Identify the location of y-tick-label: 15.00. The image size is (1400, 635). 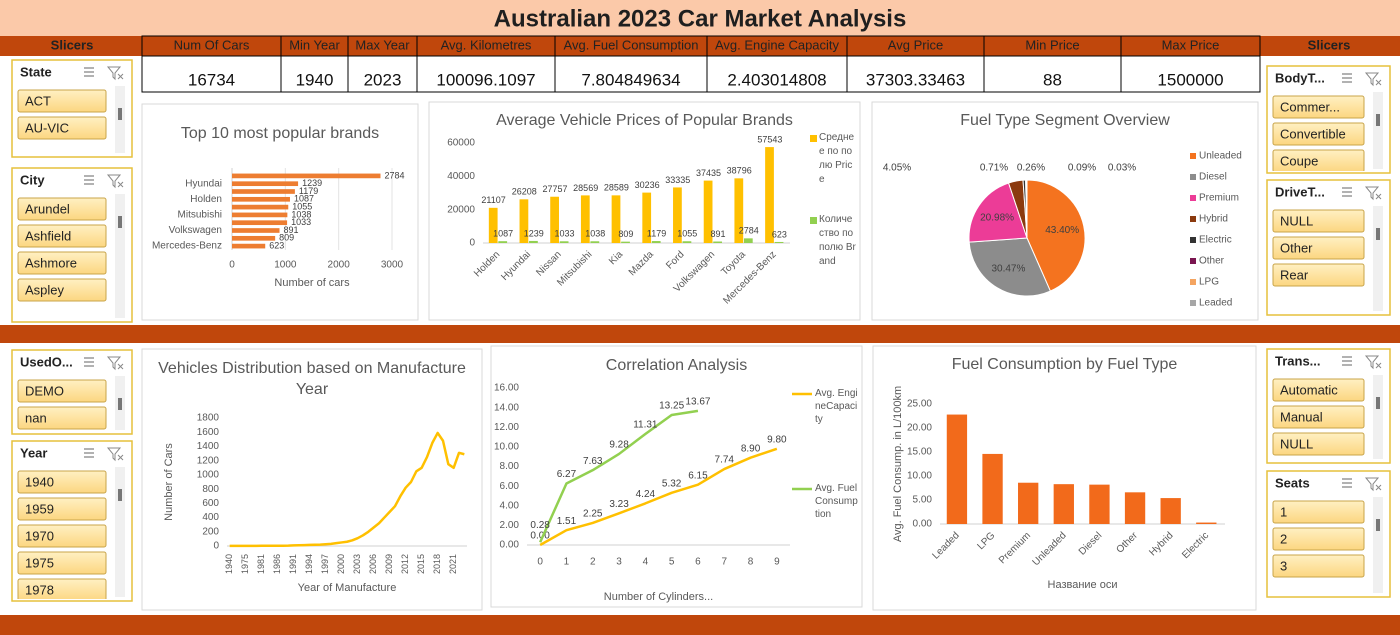
(919, 452).